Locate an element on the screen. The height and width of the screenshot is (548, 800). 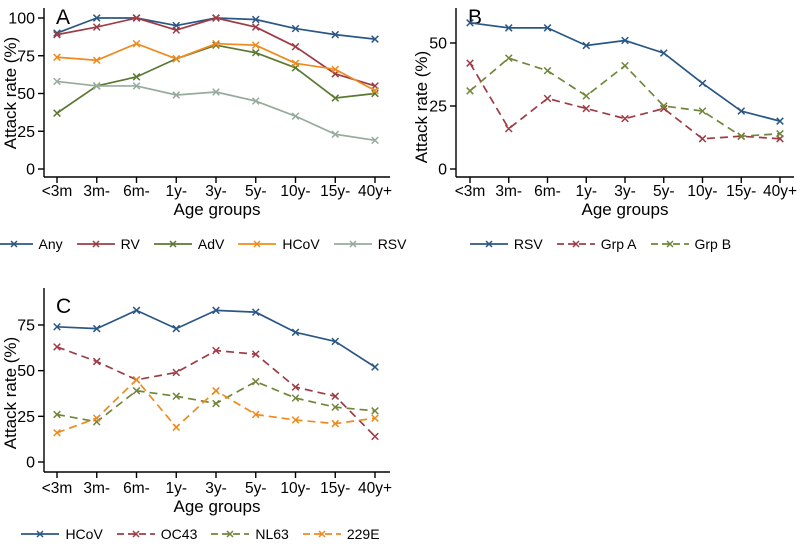
panel-letter: C is located at coordinates (63, 306).